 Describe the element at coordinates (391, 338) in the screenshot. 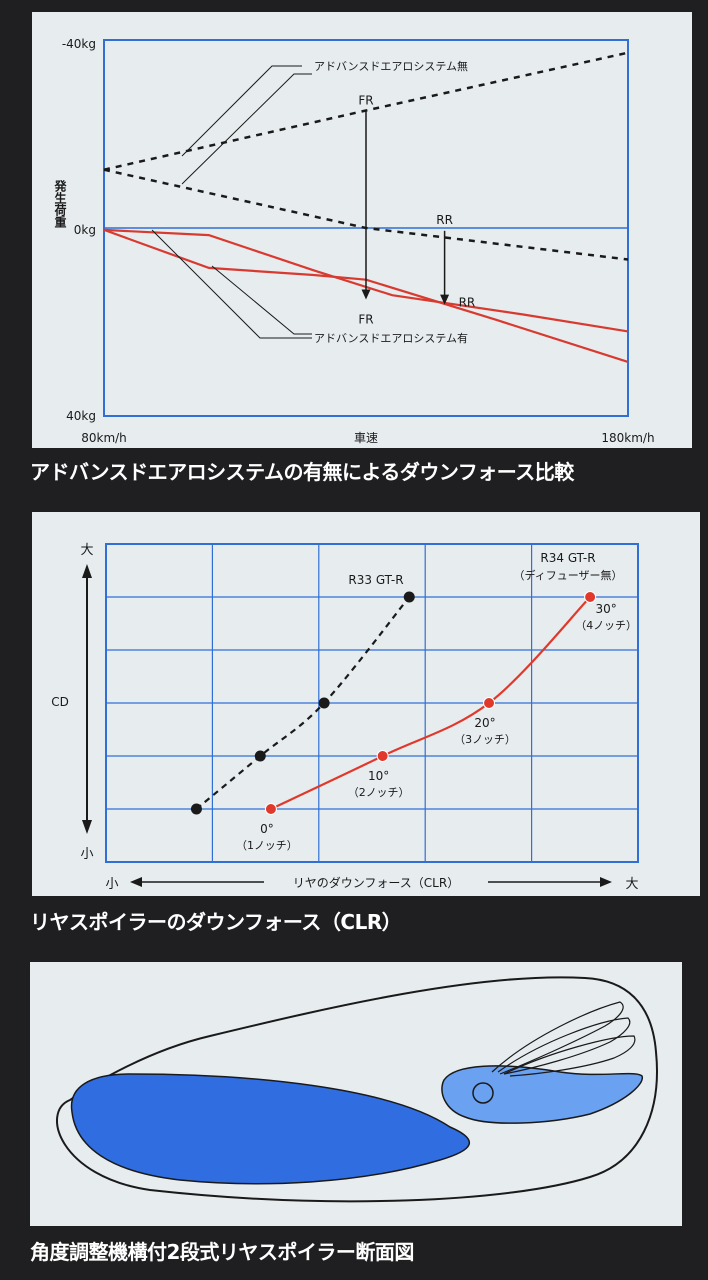

I see `label-with: アドバンスドエアロシステム有` at that location.